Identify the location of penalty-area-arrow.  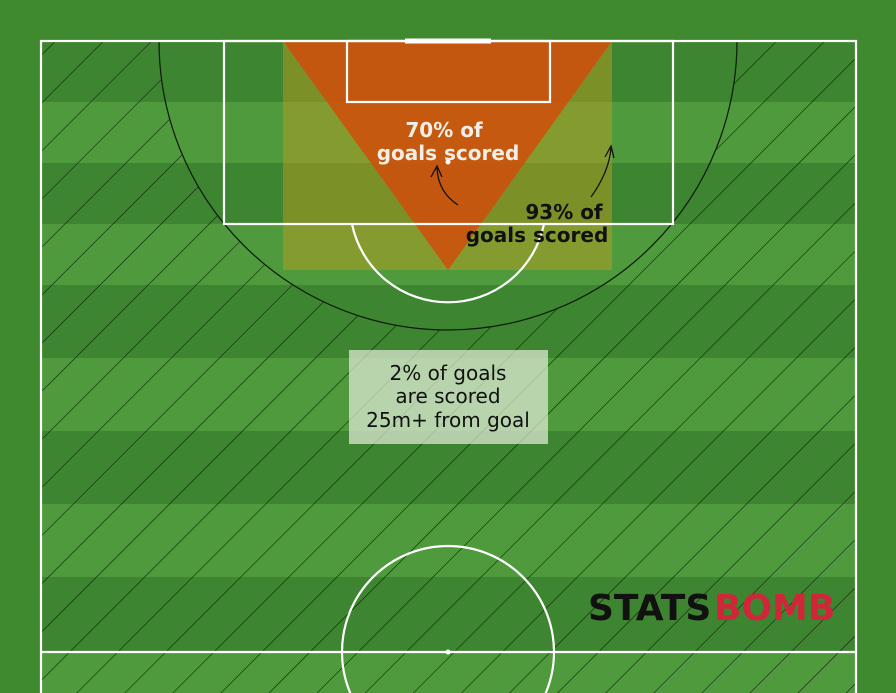
(601, 172).